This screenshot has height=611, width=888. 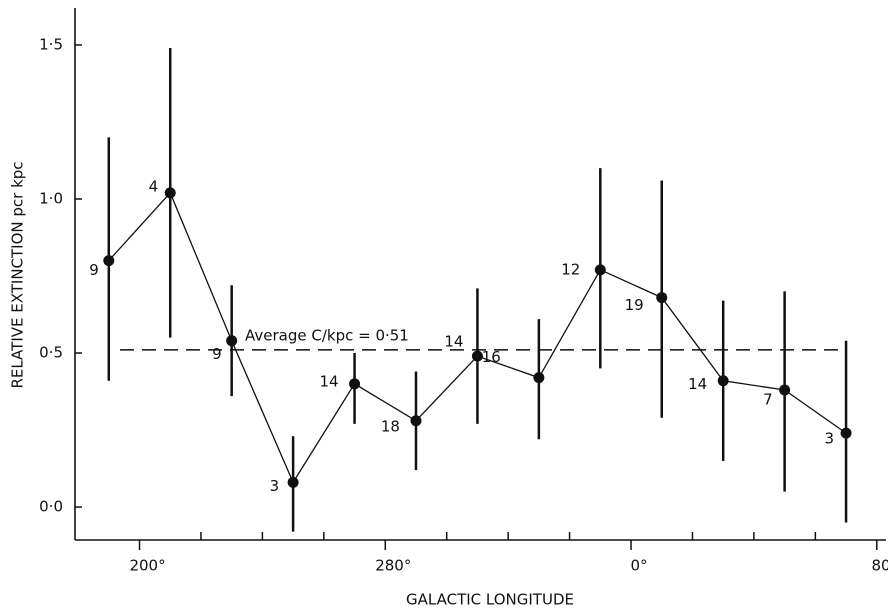 What do you see at coordinates (393, 566) in the screenshot?
I see `x-tick-label: 280°` at bounding box center [393, 566].